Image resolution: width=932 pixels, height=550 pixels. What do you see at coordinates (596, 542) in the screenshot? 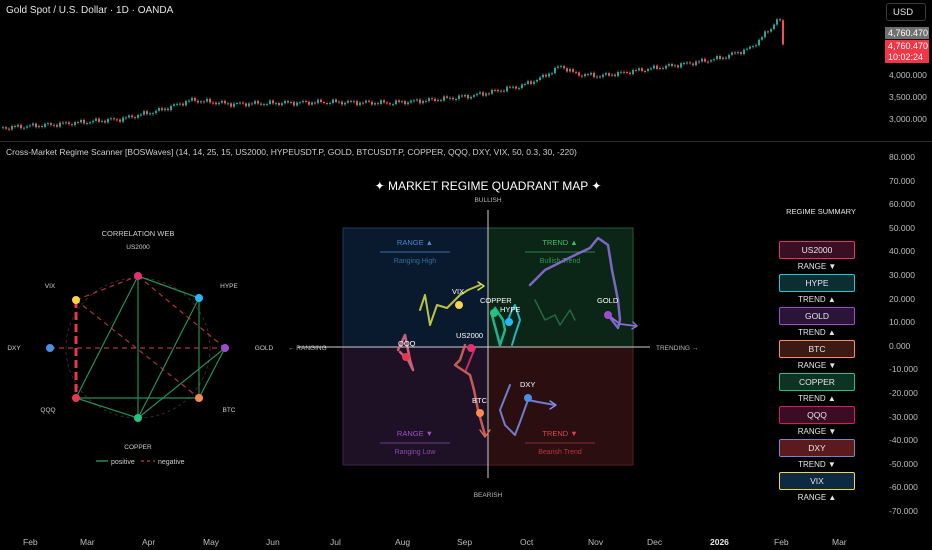
I see `time-axis-label: Nov` at bounding box center [596, 542].